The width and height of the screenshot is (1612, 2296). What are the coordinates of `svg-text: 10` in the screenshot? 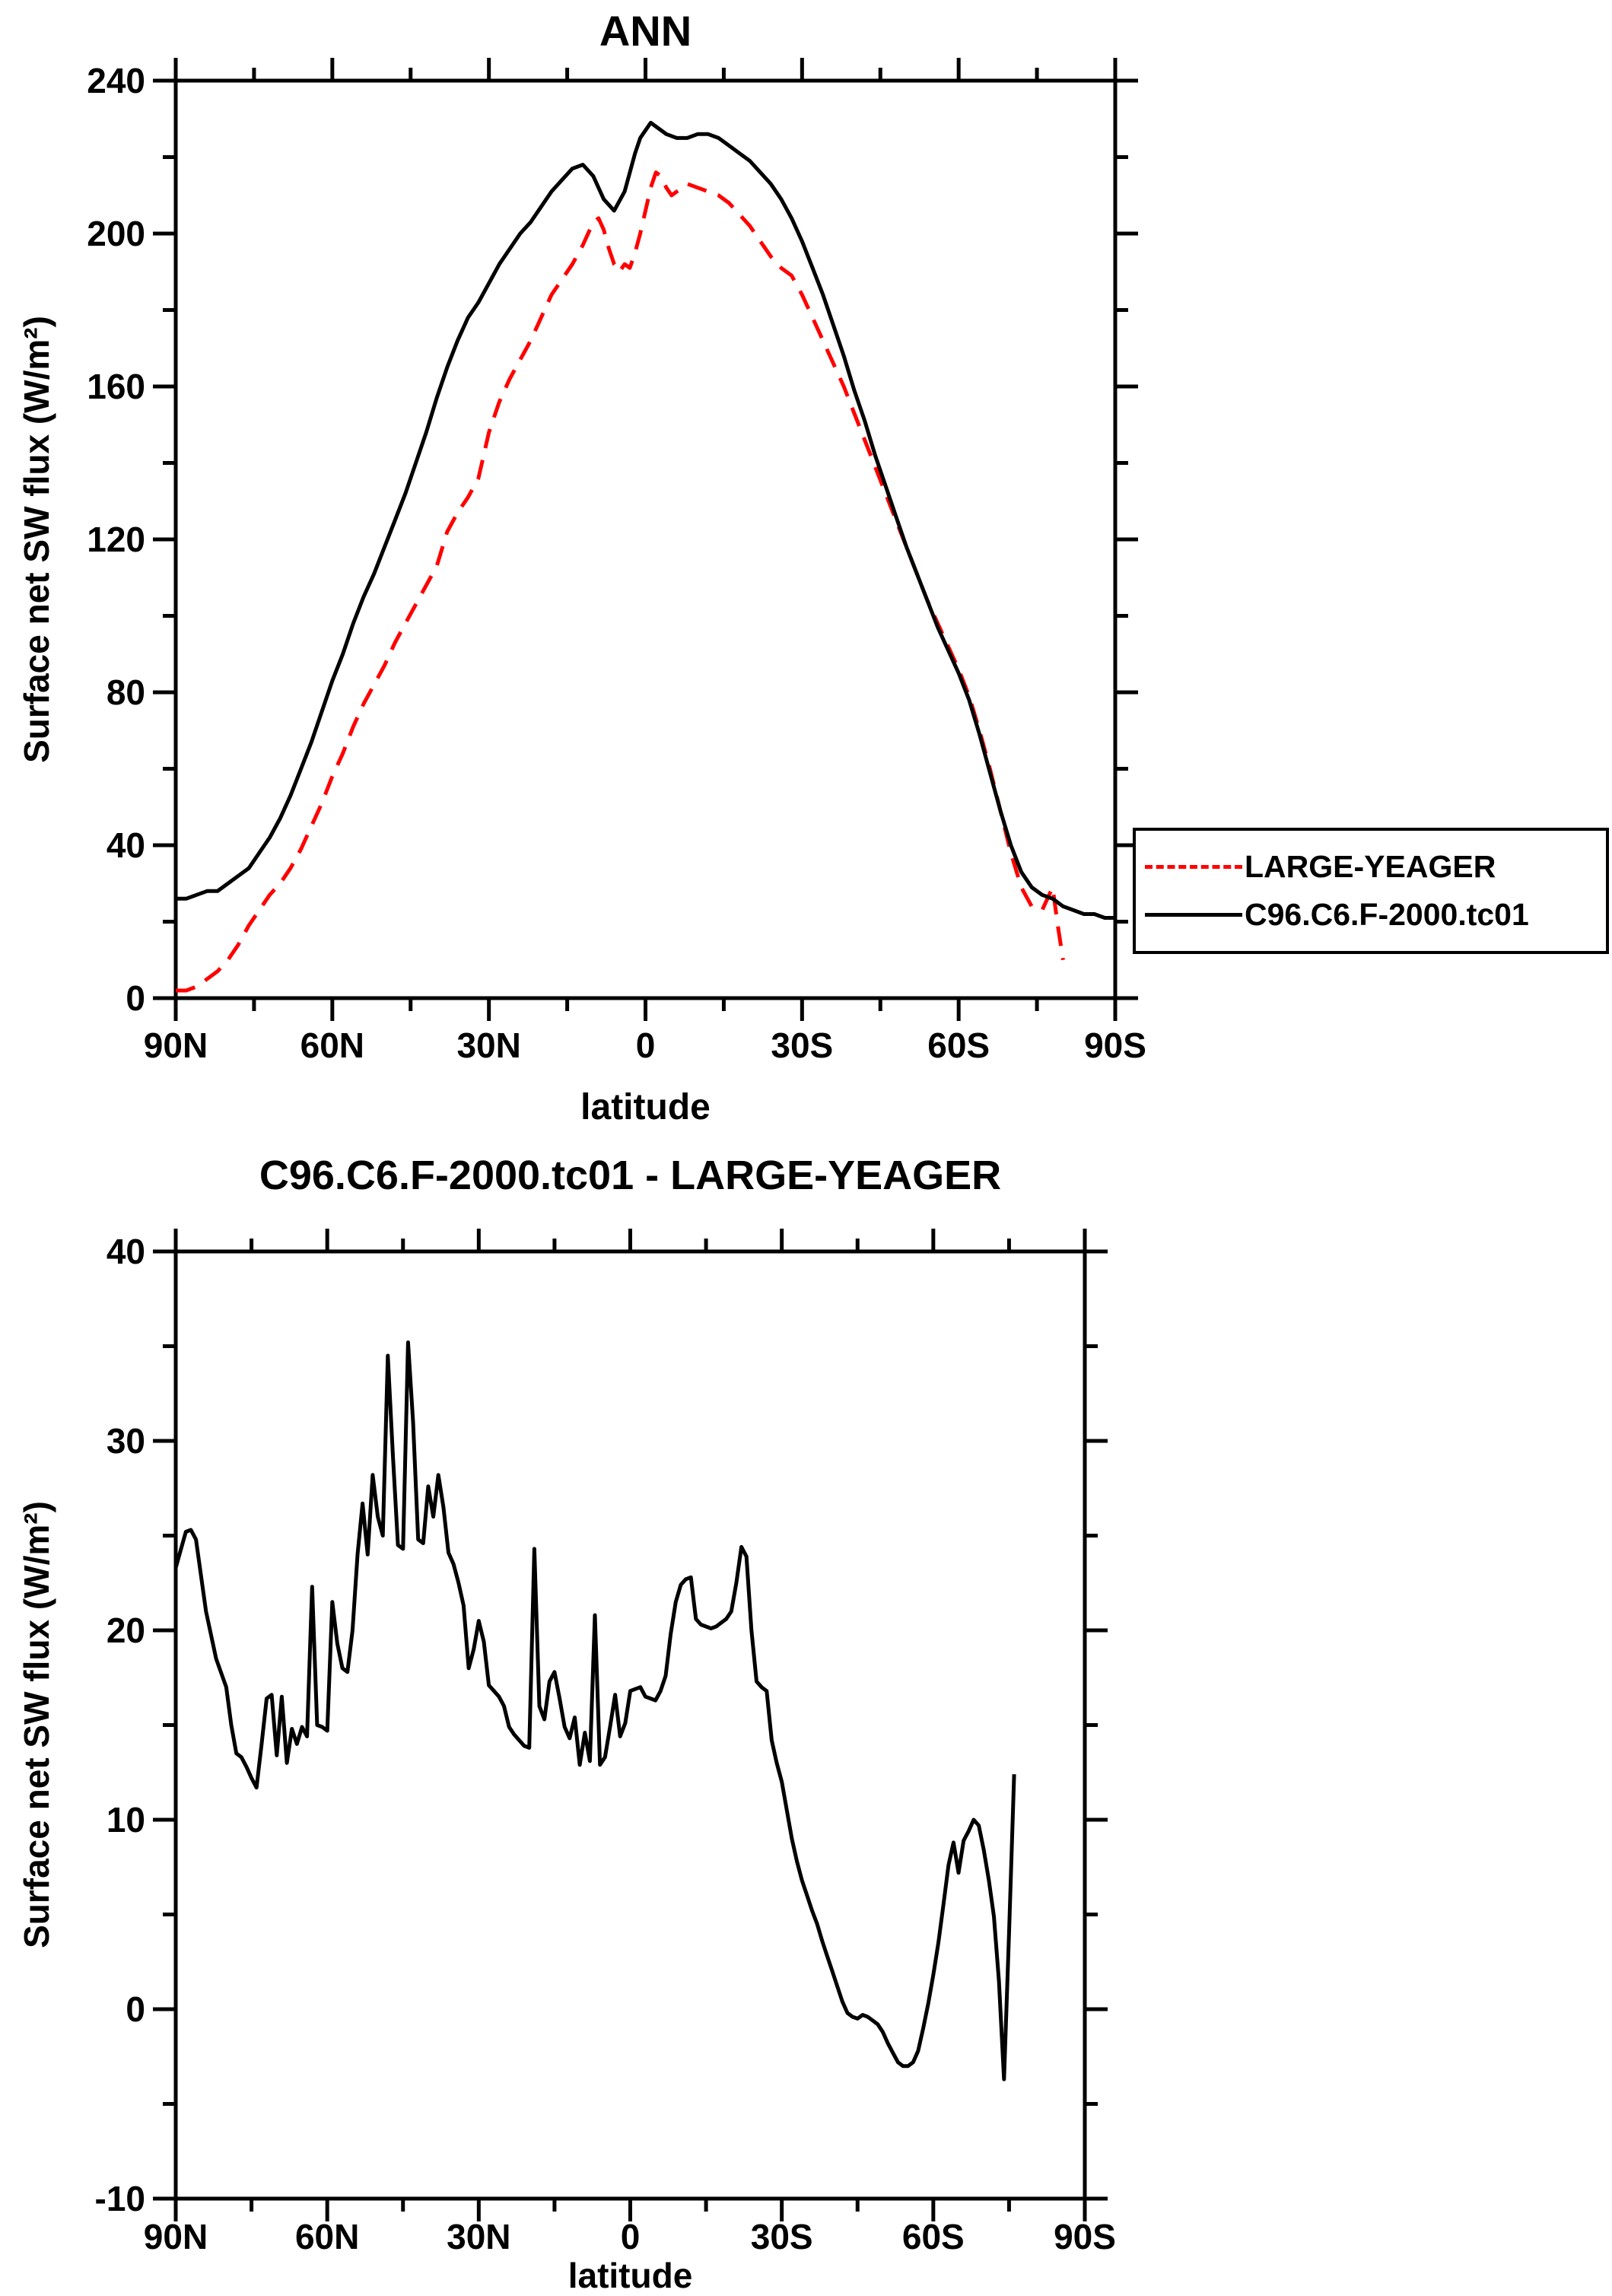 It's located at (126, 1820).